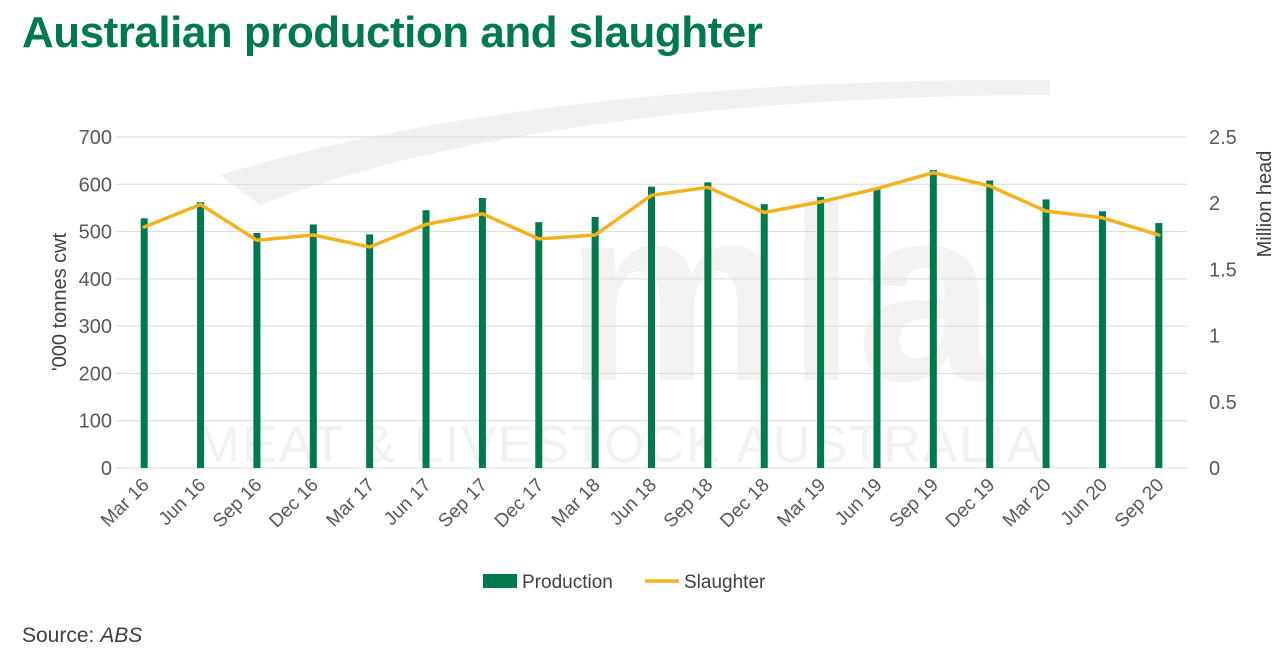 Image resolution: width=1285 pixels, height=664 pixels. What do you see at coordinates (620, 445) in the screenshot?
I see `watermark-text: MEAT & LIVESTOCK AUSTRALIA` at bounding box center [620, 445].